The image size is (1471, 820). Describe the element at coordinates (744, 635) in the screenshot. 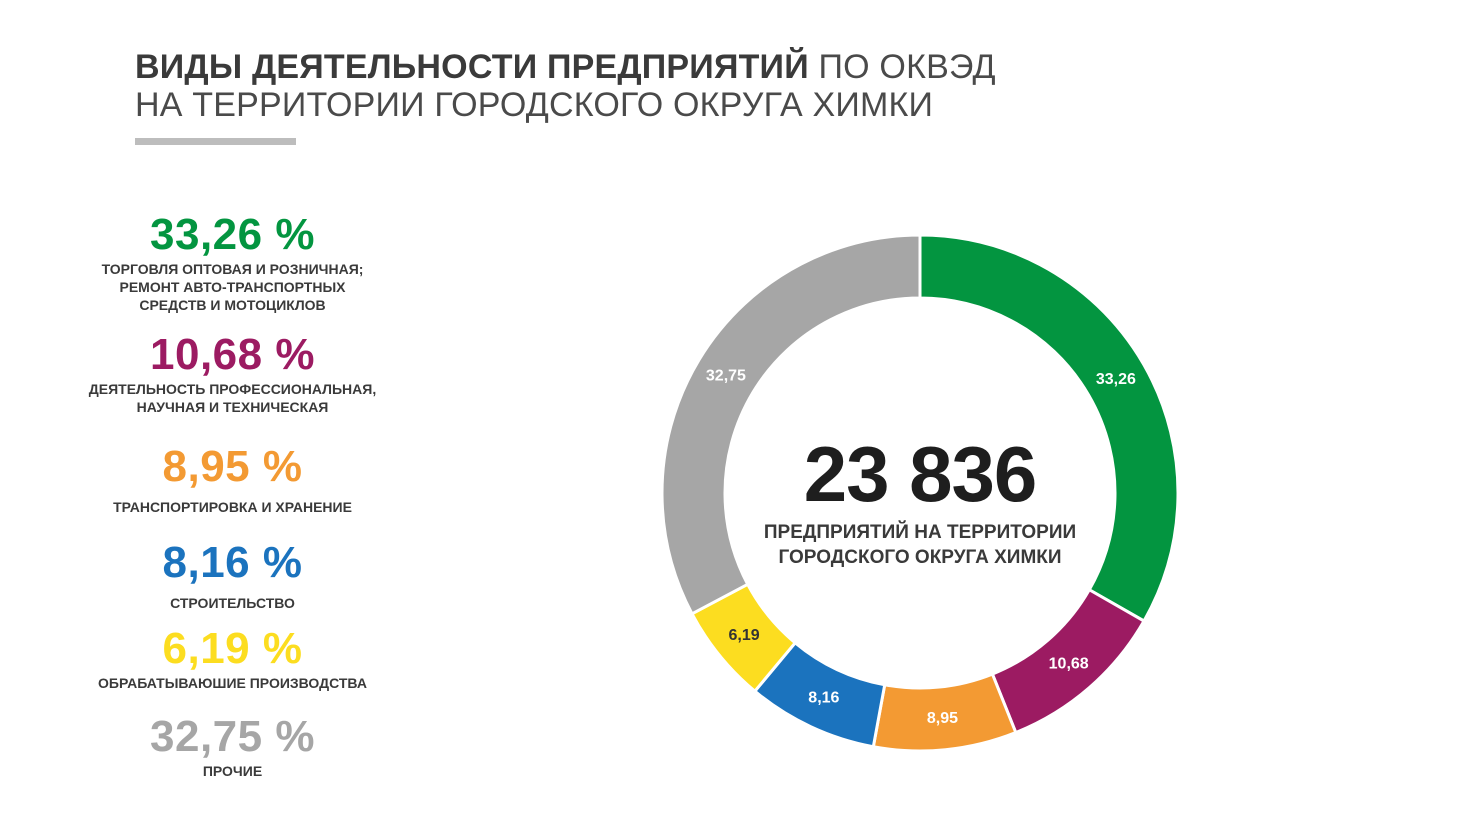

I see `slice-label: 6,19` at that location.